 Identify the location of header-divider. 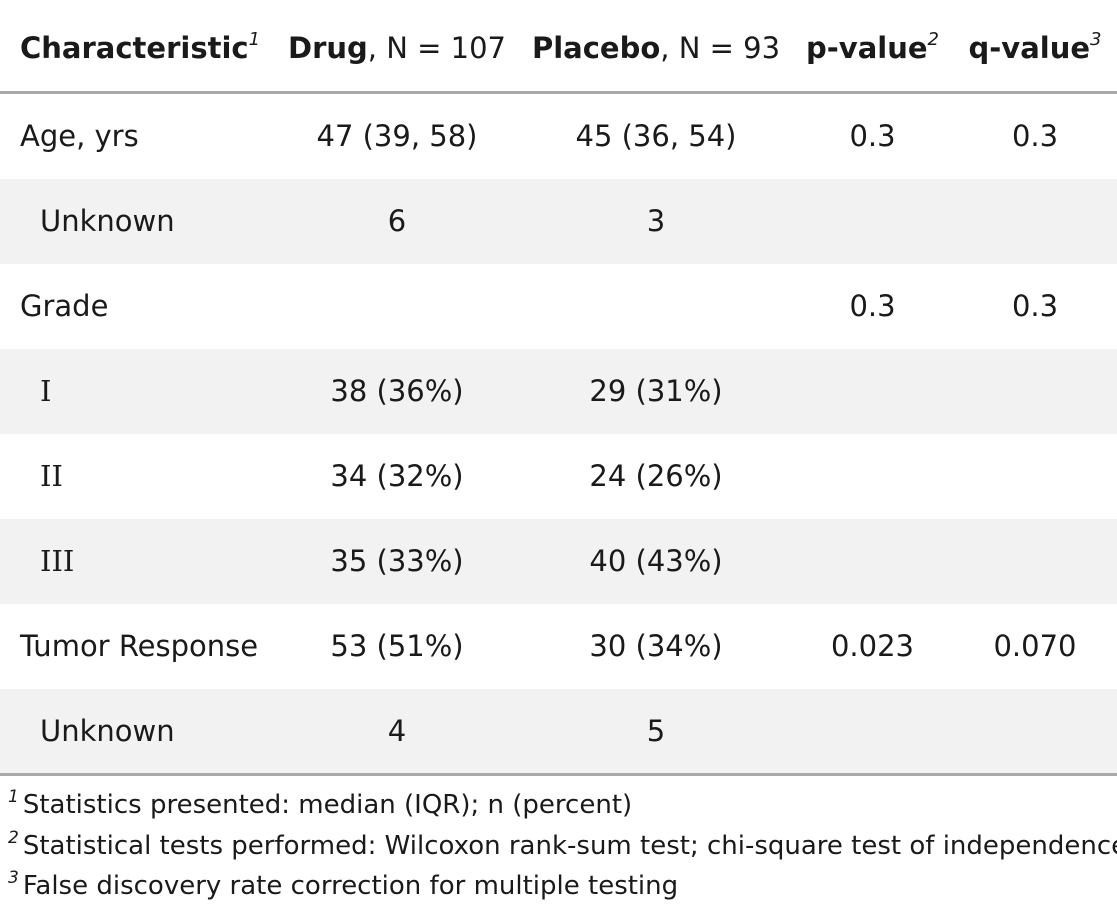
(558, 92).